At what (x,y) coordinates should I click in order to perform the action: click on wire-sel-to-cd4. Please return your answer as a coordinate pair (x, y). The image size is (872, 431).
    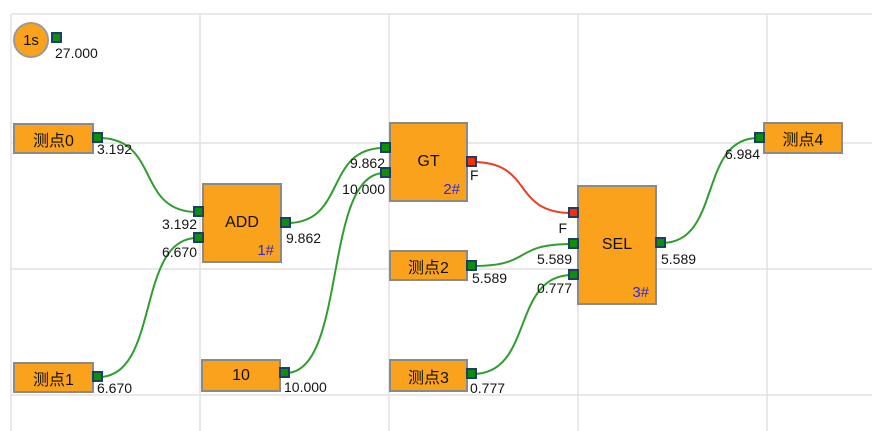
    Looking at the image, I should click on (710, 190).